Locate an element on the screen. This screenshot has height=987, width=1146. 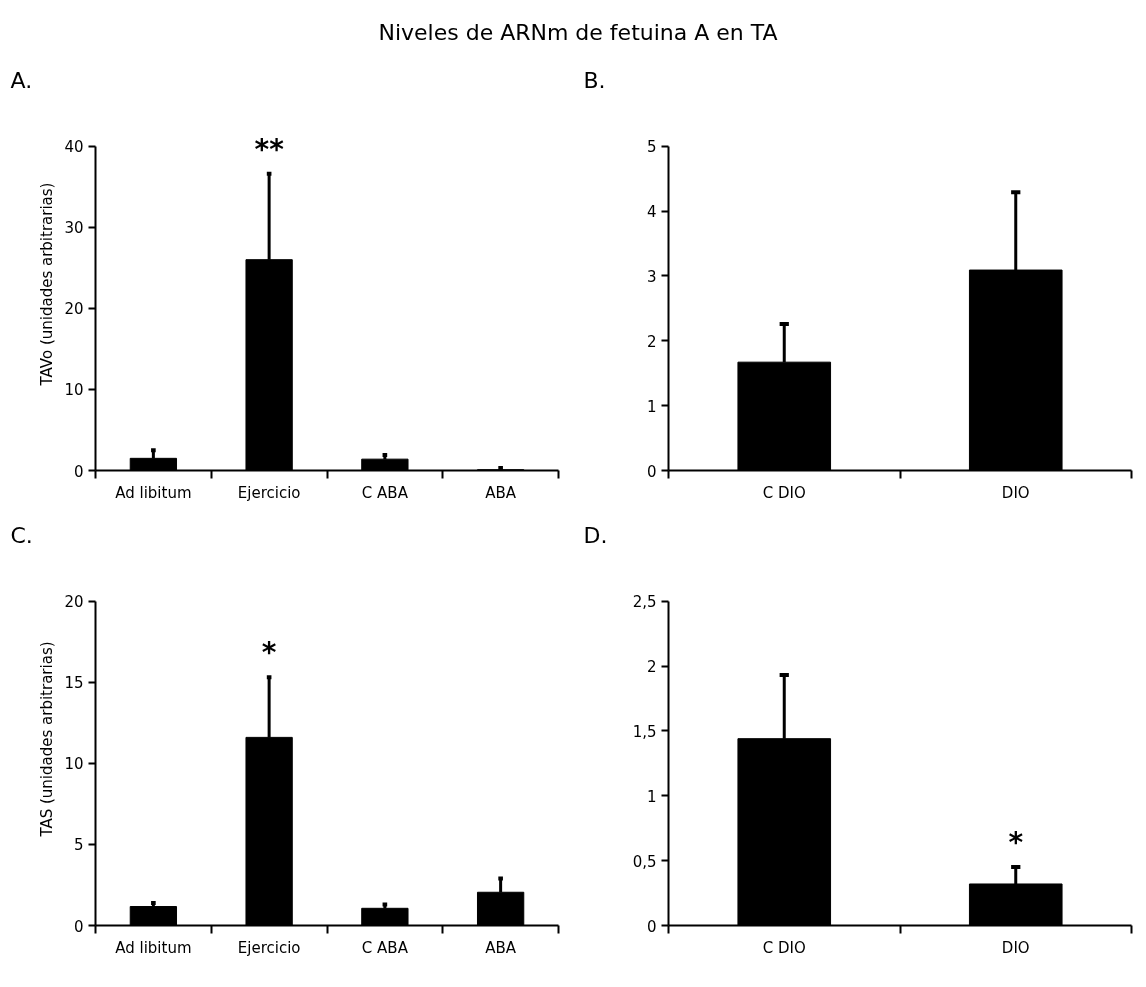
y-tick-label: 40 is located at coordinates (74, 147).